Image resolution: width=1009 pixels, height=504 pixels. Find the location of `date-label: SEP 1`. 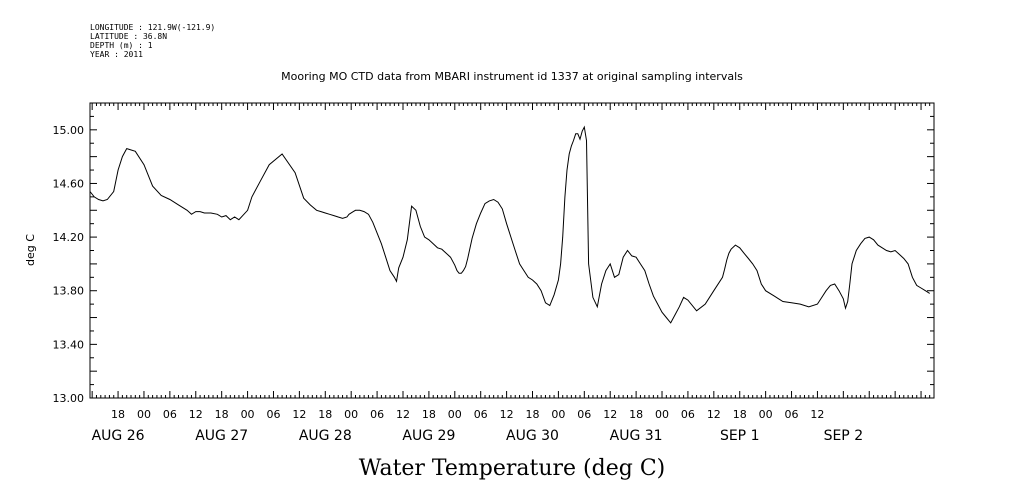

date-label: SEP 1 is located at coordinates (740, 436).